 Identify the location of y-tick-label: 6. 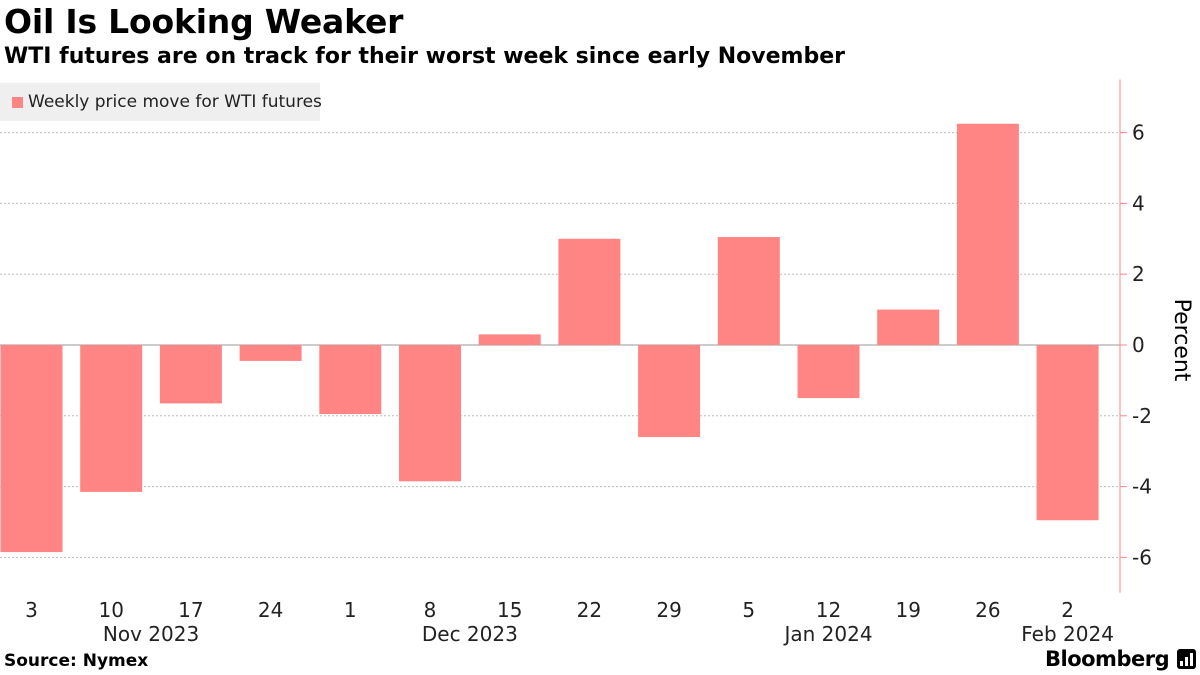
(1138, 133).